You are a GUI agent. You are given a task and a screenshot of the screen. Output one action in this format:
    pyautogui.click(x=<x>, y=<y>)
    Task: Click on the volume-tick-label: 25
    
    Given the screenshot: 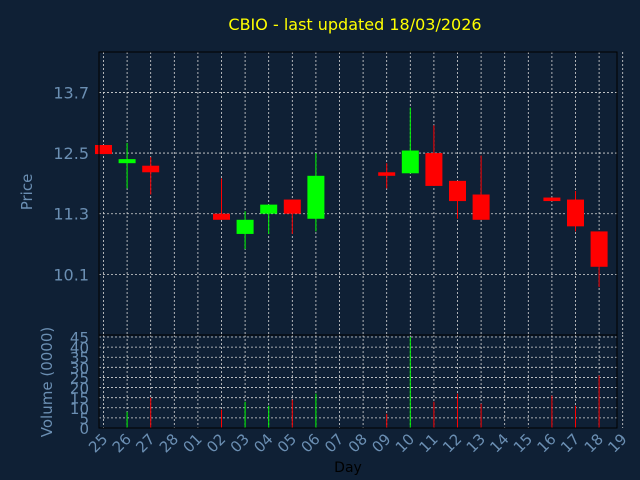 What is the action you would take?
    pyautogui.click(x=79, y=378)
    